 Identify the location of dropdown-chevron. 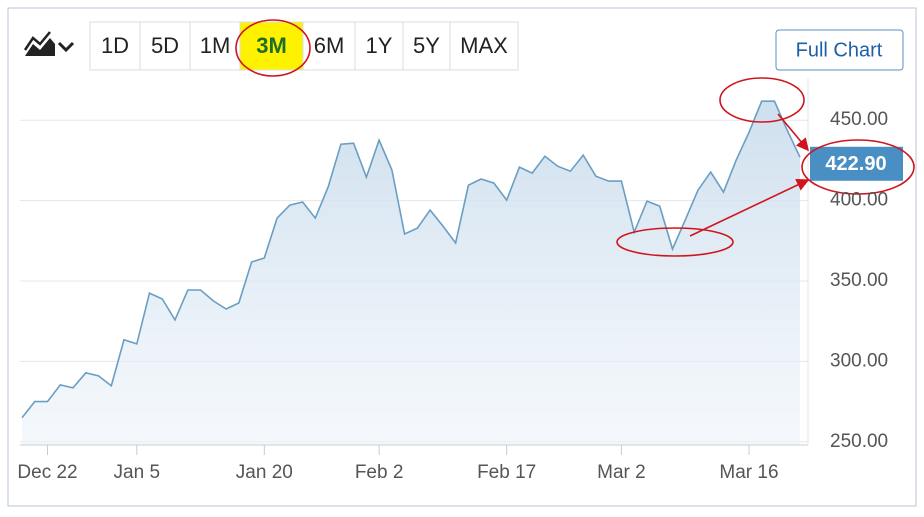
(66, 47).